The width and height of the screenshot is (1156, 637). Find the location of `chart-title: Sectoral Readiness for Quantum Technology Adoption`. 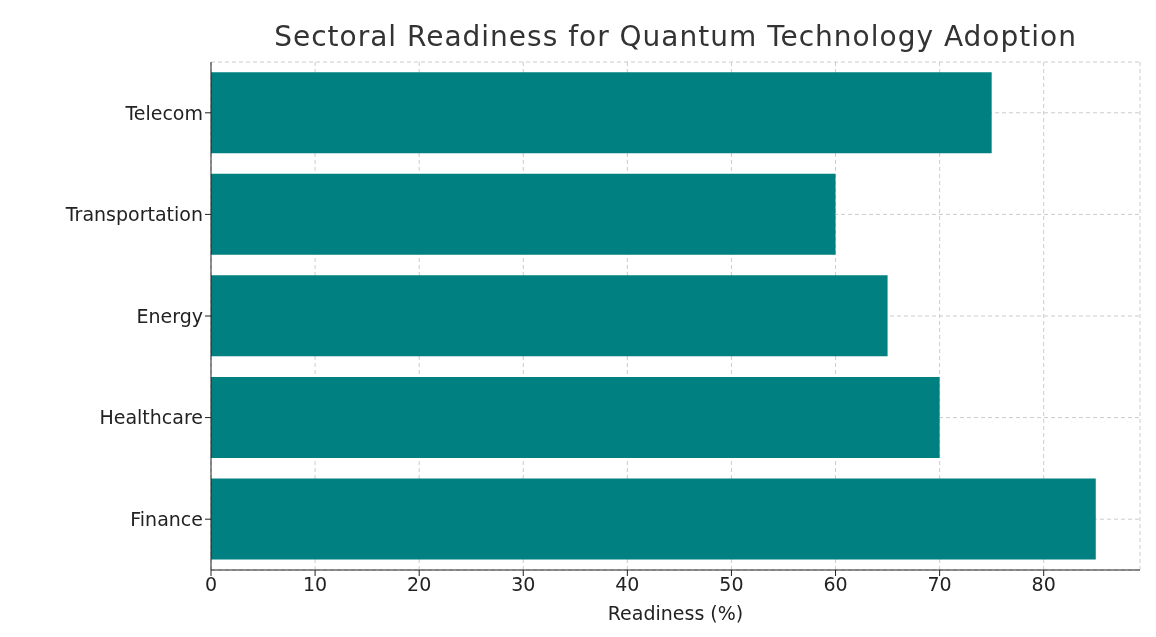

chart-title: Sectoral Readiness for Quantum Technology Adoption is located at coordinates (675, 36).